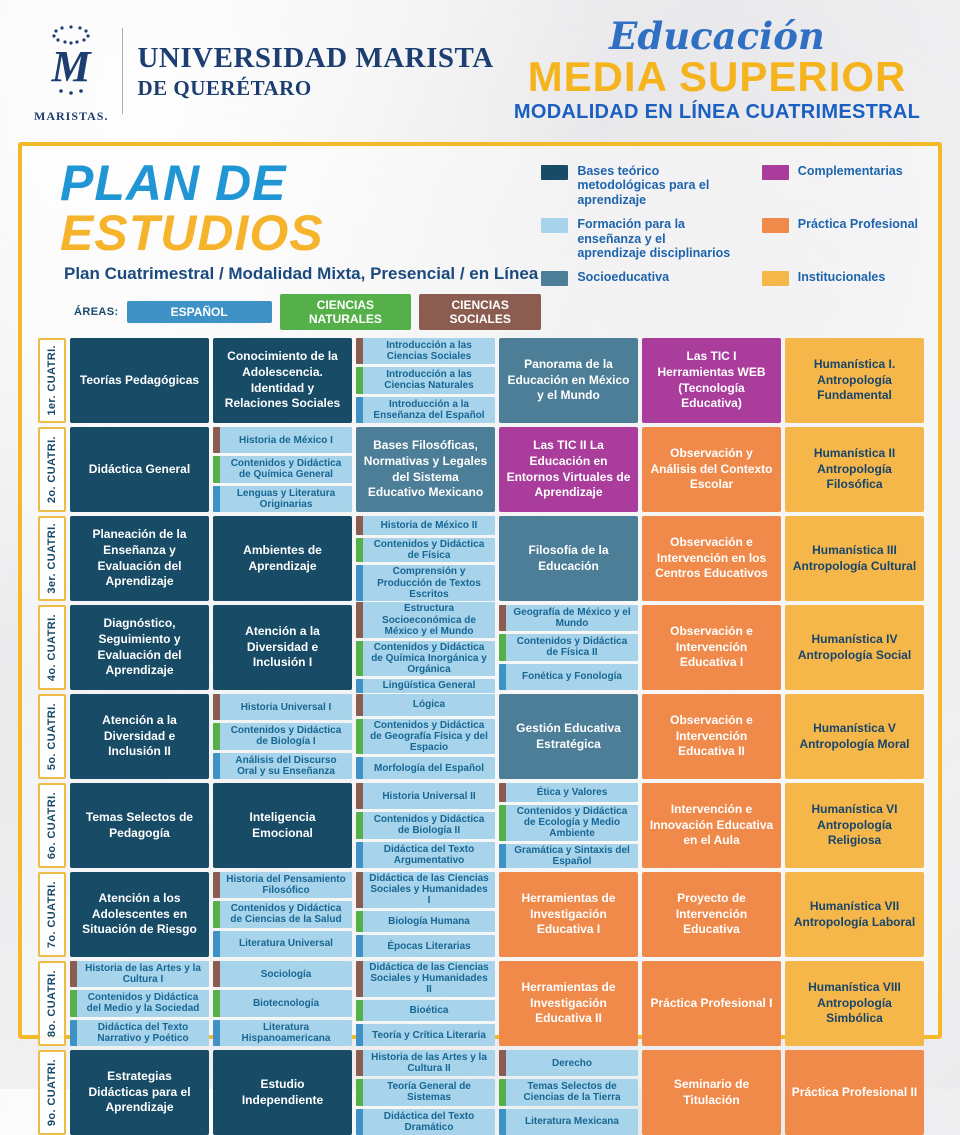  I want to click on course-cell: Introducción a las Ciencias Sociales, so click(425, 351).